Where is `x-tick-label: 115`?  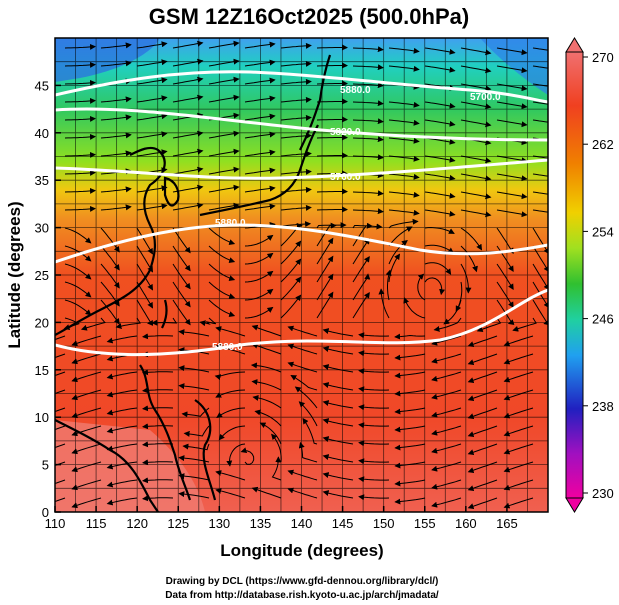 x-tick-label: 115 is located at coordinates (96, 523).